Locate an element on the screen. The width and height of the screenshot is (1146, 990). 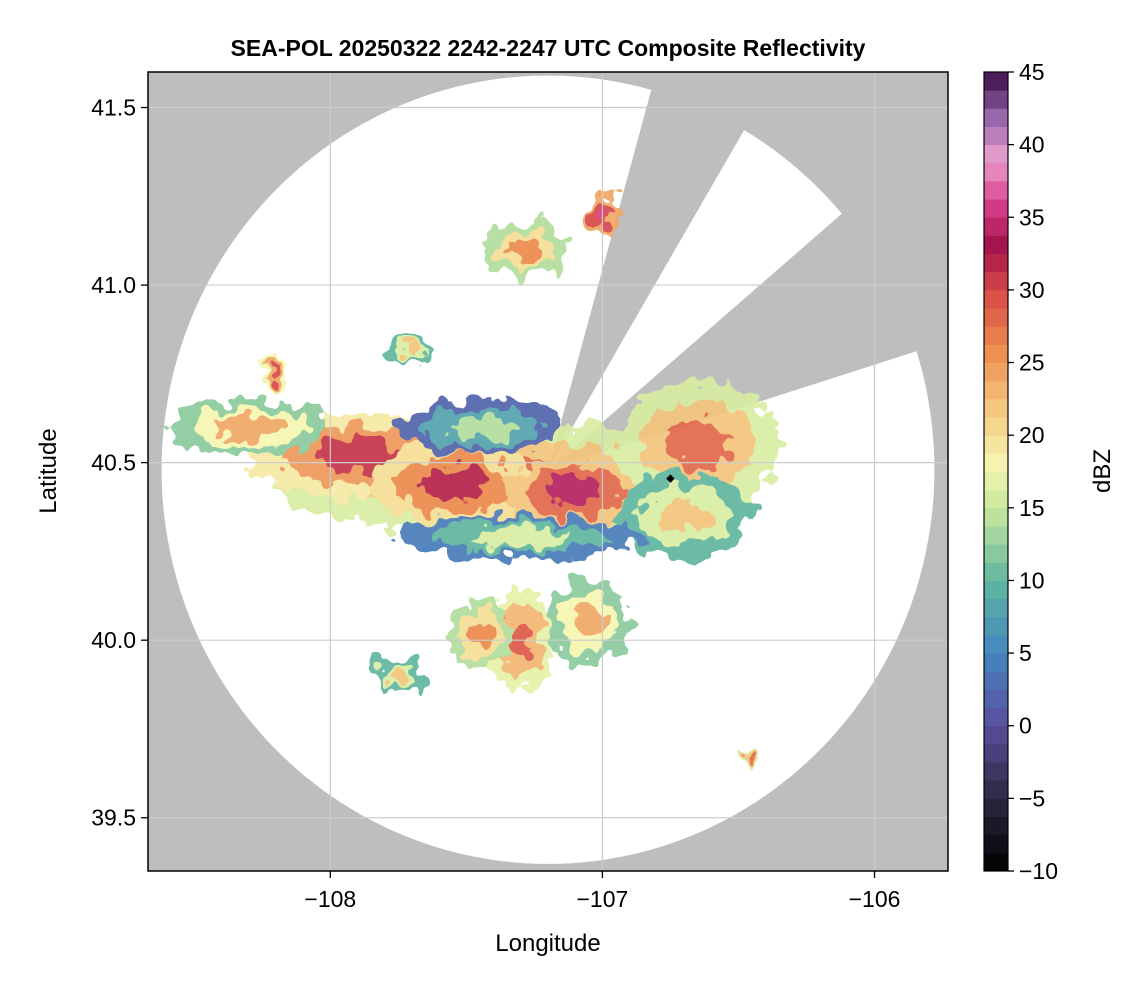
colorbar-tick-label: 45 is located at coordinates (1032, 72).